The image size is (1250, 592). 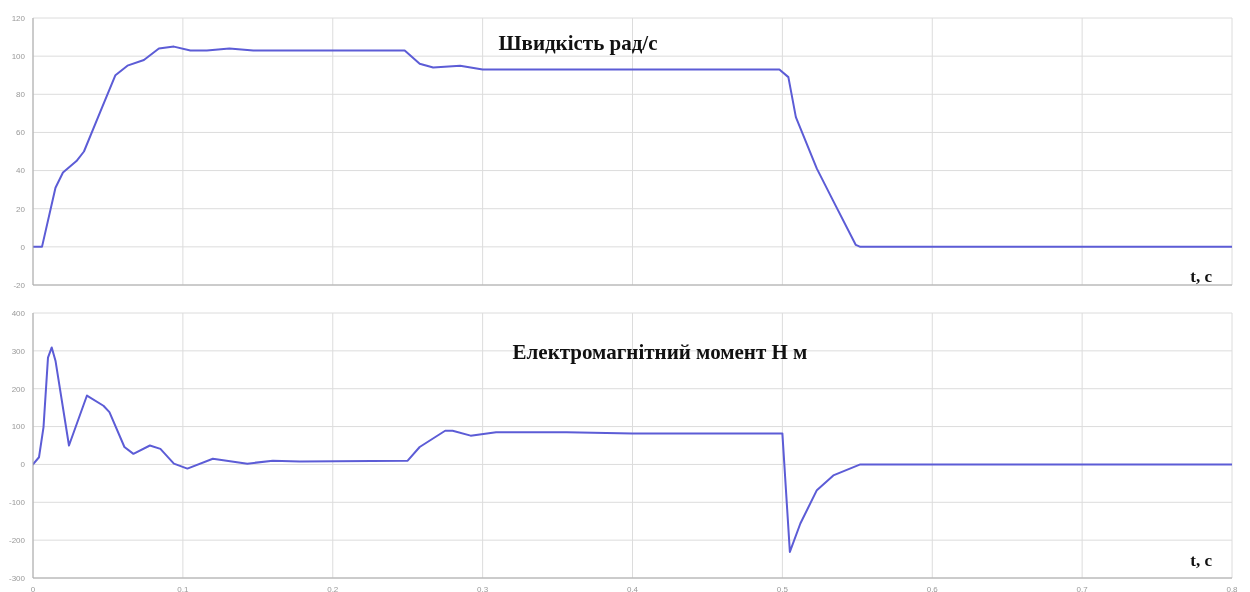 What do you see at coordinates (17, 503) in the screenshot?
I see `y-tick-label: -100` at bounding box center [17, 503].